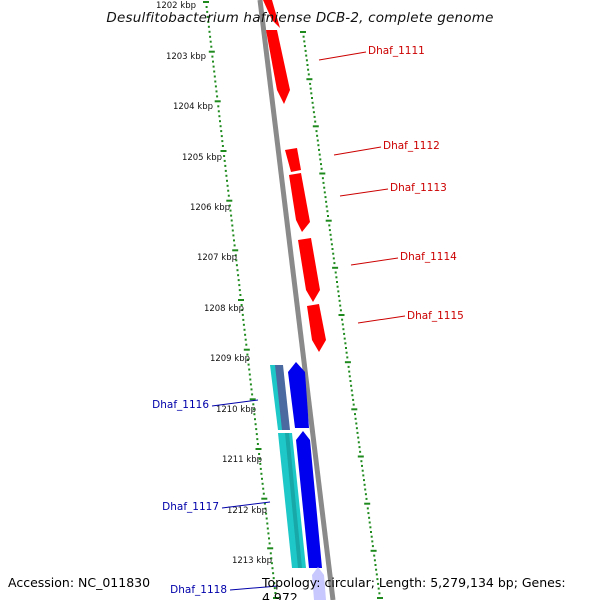  Describe the element at coordinates (319, 583) in the screenshot. I see `gene-block-faded-blue` at that location.